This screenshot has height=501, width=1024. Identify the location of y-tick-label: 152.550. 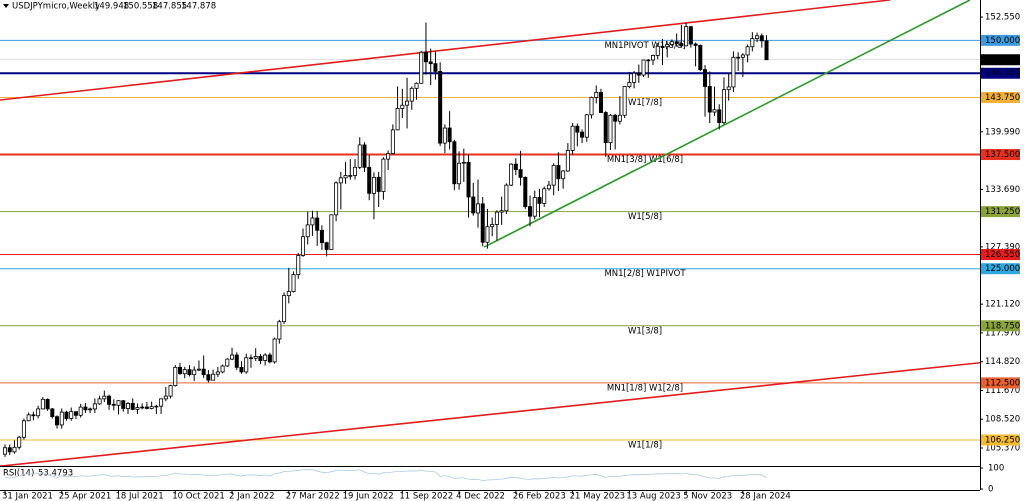
(1002, 18).